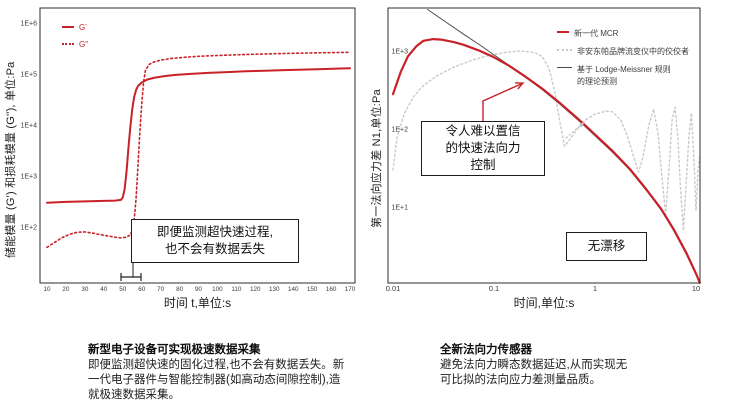 The width and height of the screenshot is (730, 420). I want to click on legend-label-g-prime: G', so click(83, 27).